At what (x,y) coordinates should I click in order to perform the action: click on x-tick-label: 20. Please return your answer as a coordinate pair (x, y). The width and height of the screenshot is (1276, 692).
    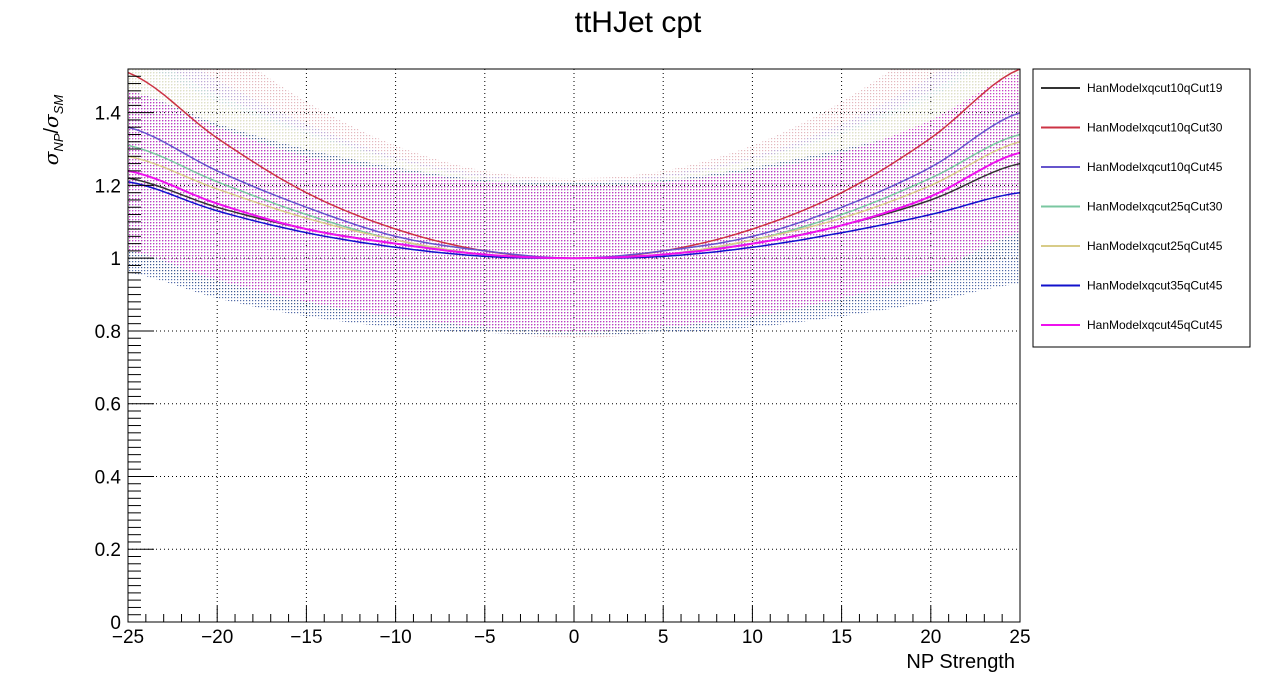
    Looking at the image, I should click on (930, 637).